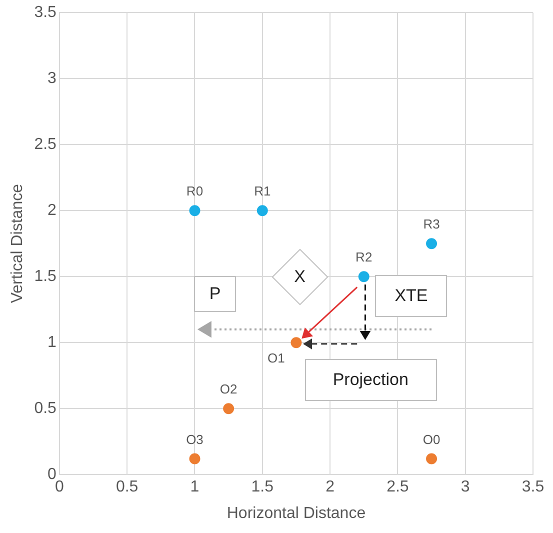 This screenshot has width=553, height=533. I want to click on y-tick-label: 0.5, so click(45, 409).